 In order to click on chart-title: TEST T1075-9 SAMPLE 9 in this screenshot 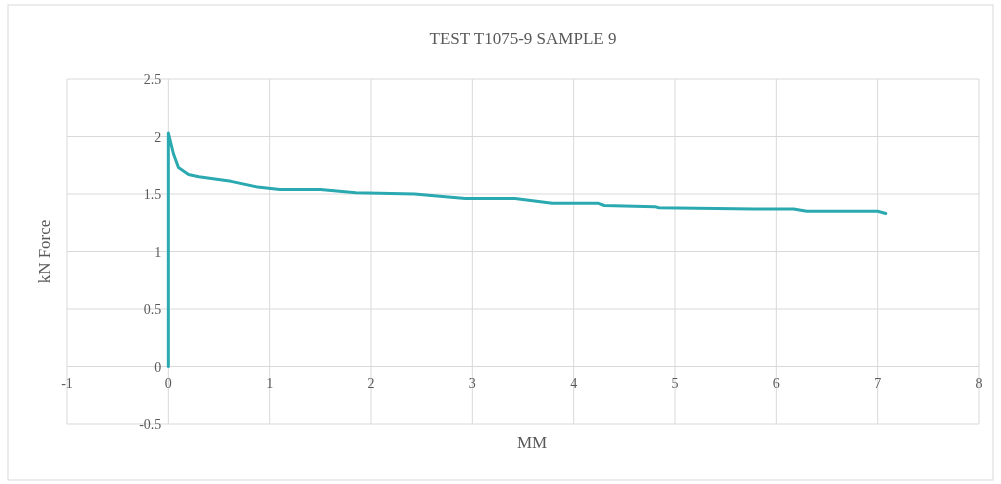, I will do `click(523, 38)`.